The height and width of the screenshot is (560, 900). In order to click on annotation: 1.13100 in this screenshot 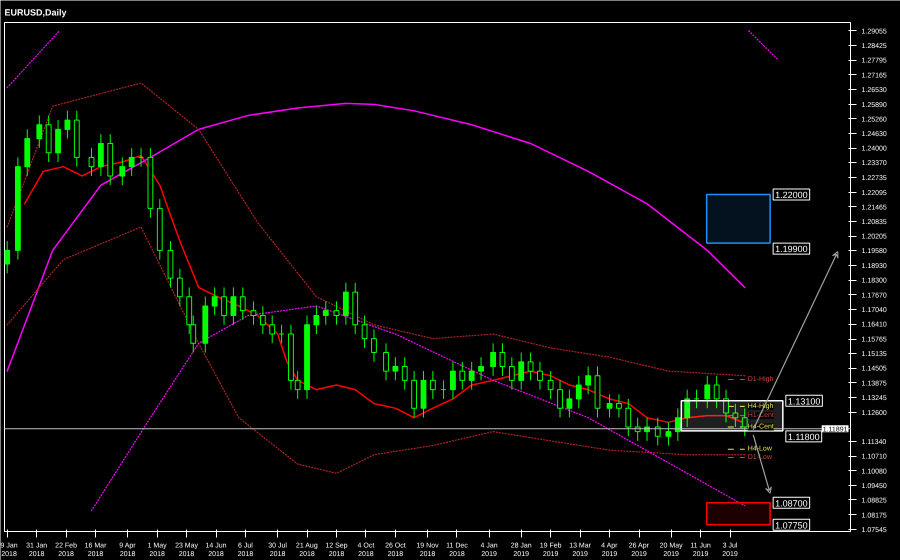, I will do `click(804, 401)`.